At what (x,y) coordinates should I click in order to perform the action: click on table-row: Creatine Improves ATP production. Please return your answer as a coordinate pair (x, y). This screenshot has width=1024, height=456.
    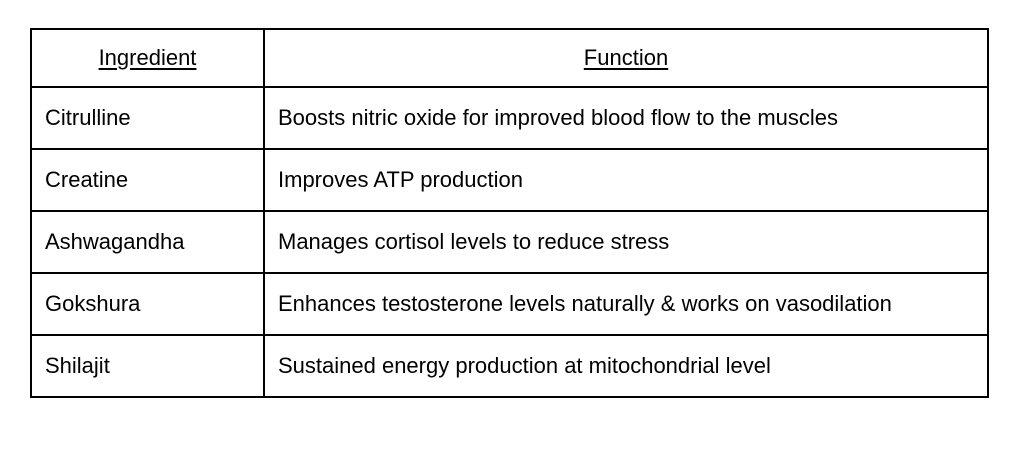
    Looking at the image, I should click on (509, 180).